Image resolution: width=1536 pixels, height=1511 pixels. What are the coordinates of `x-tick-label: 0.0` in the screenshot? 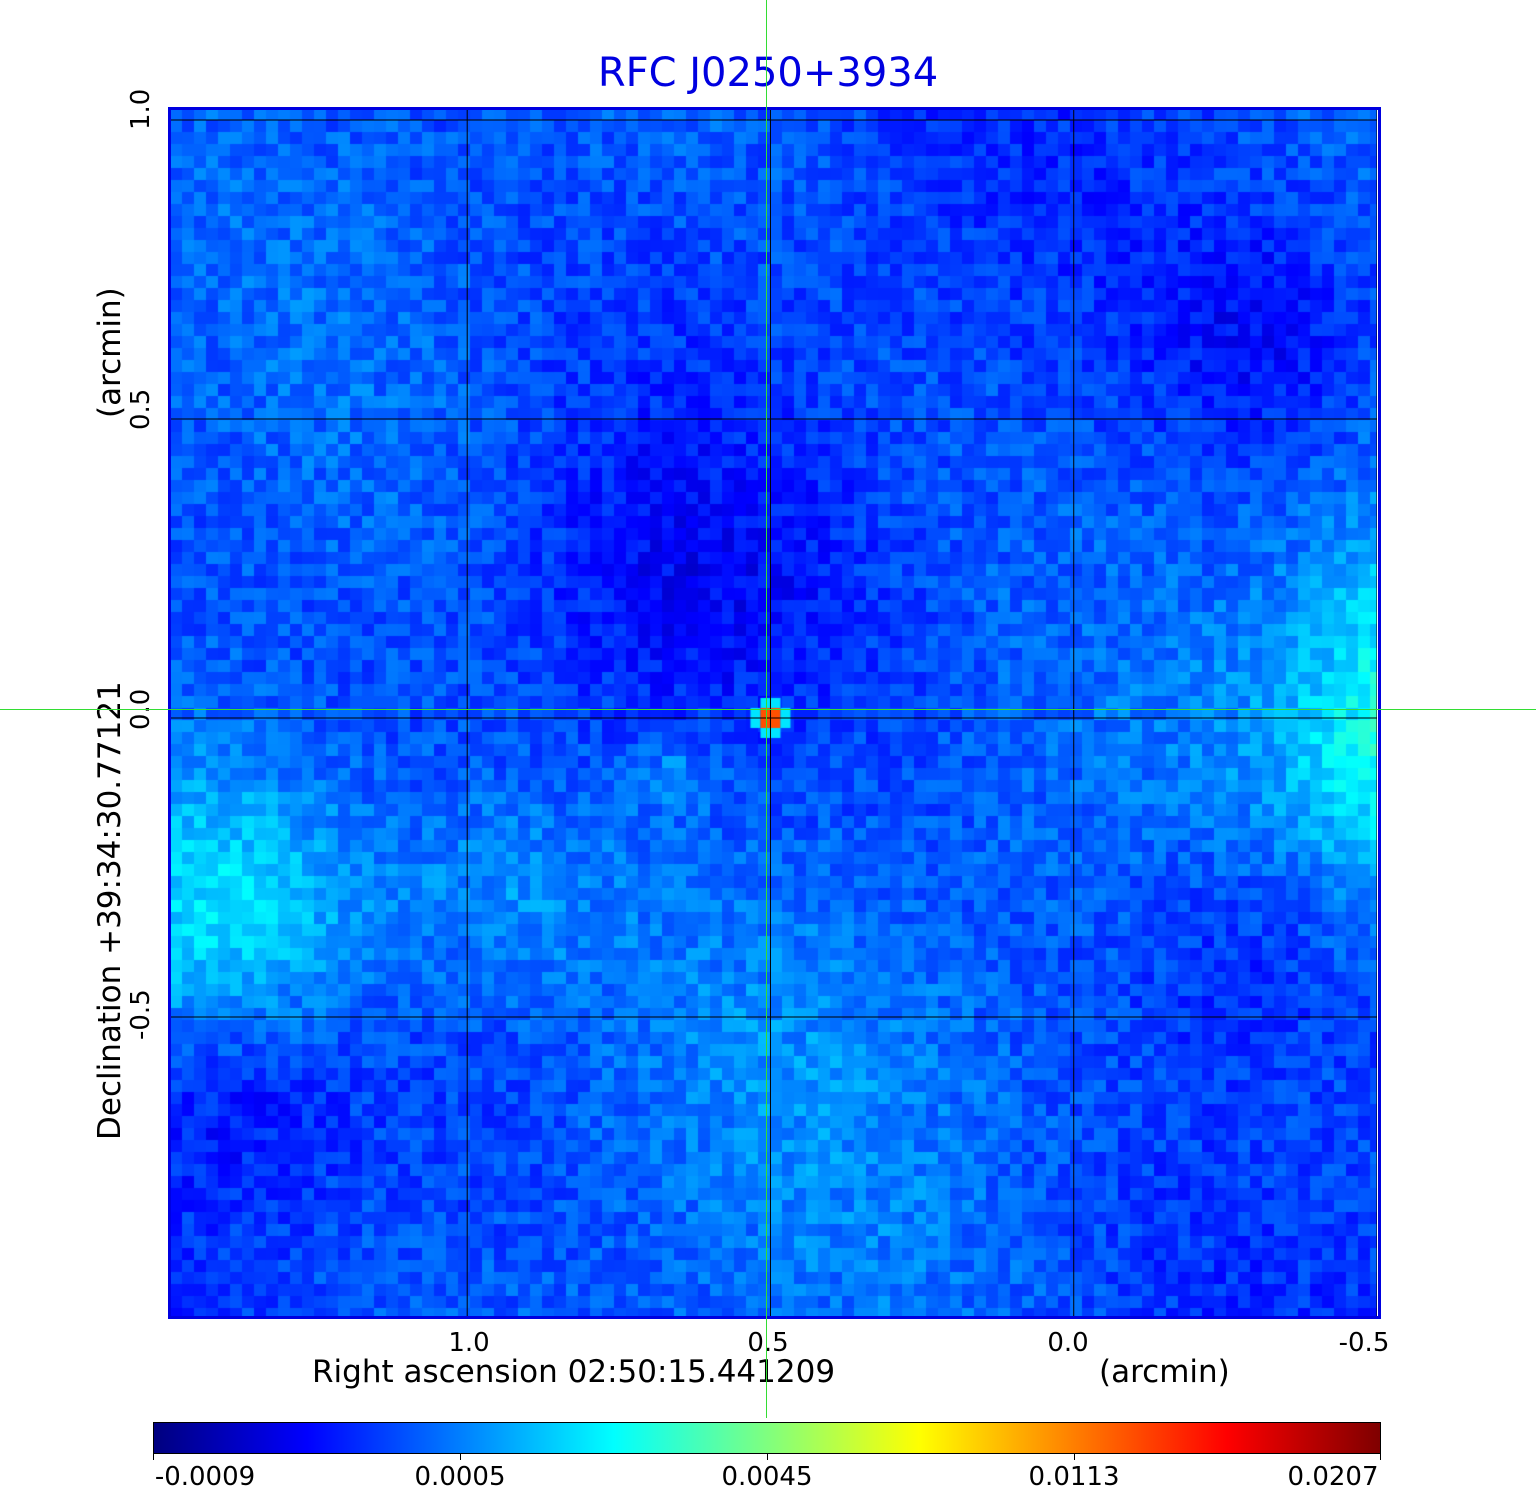 It's located at (1068, 1343).